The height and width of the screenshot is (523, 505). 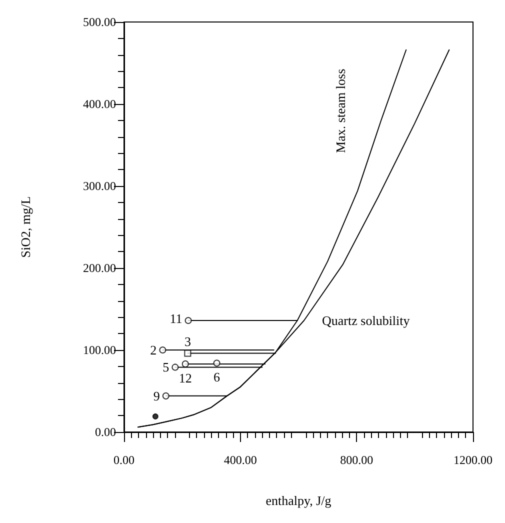 I want to click on annotation: 12, so click(x=185, y=378).